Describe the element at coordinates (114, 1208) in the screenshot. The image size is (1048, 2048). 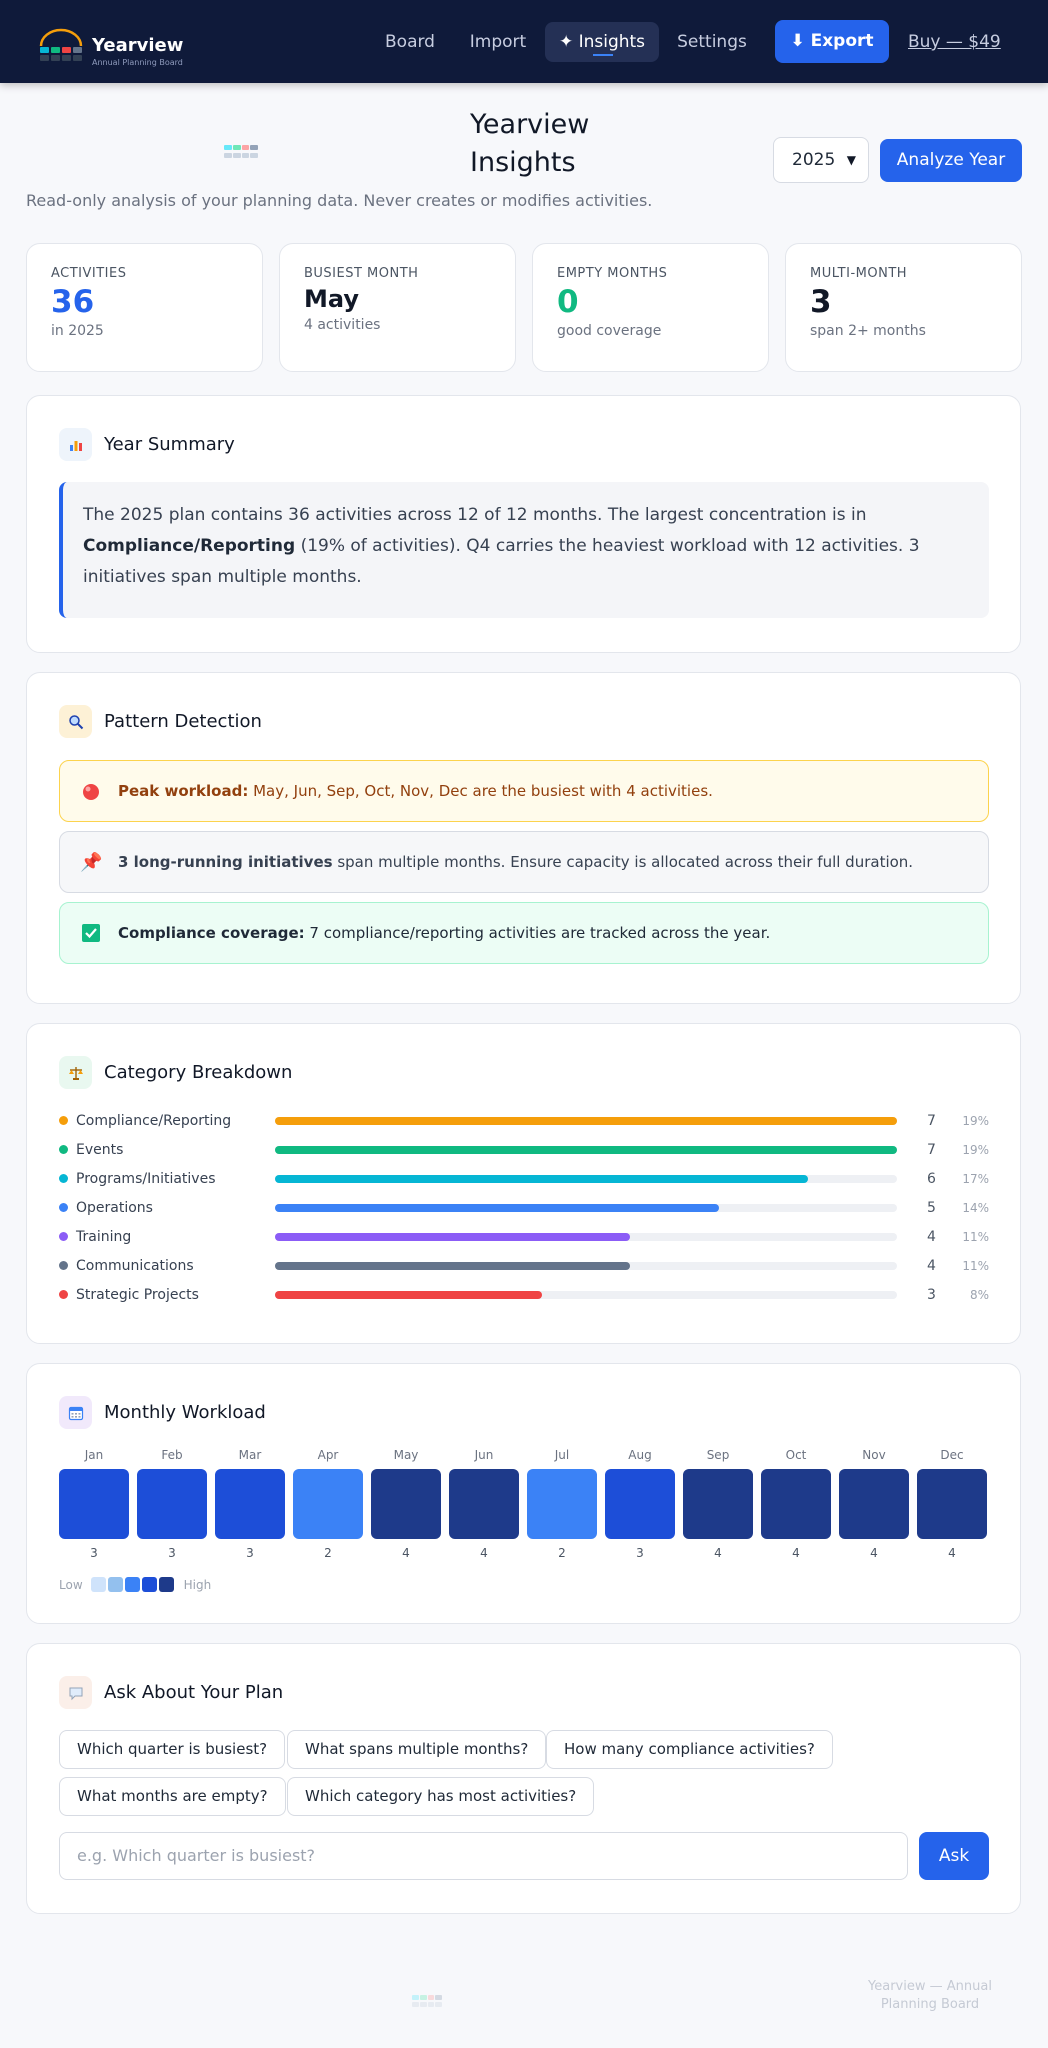
I see `category-name: Operations` at that location.